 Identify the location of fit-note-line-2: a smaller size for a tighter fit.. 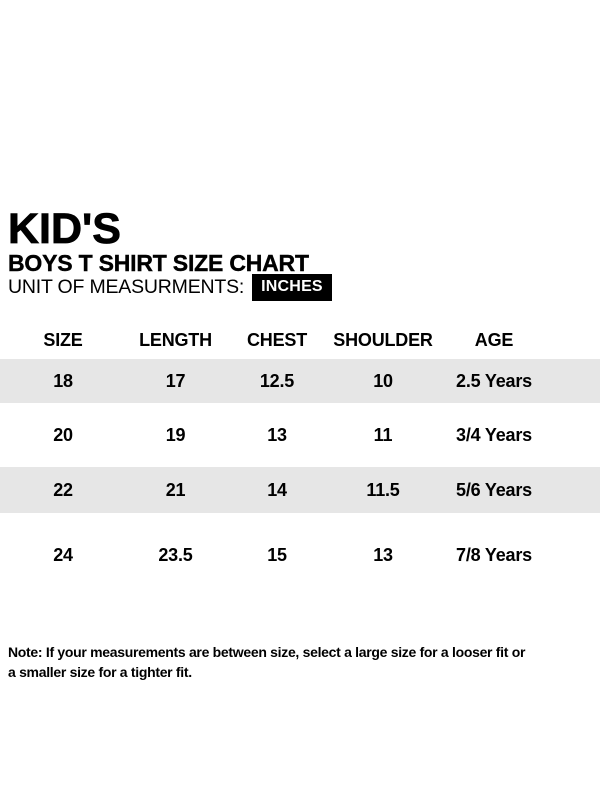
(100, 672).